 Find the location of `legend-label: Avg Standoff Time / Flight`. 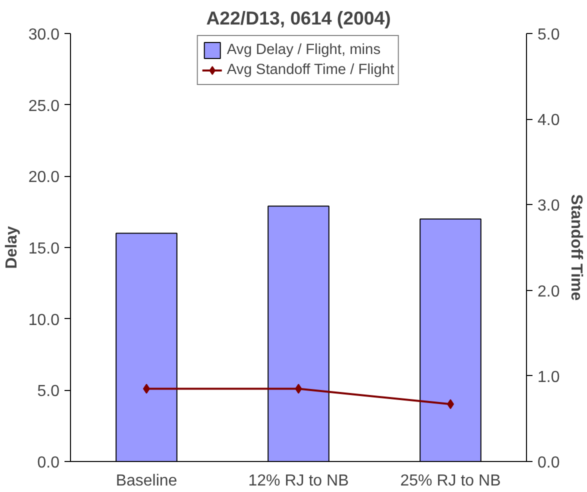

legend-label: Avg Standoff Time / Flight is located at coordinates (310, 70).